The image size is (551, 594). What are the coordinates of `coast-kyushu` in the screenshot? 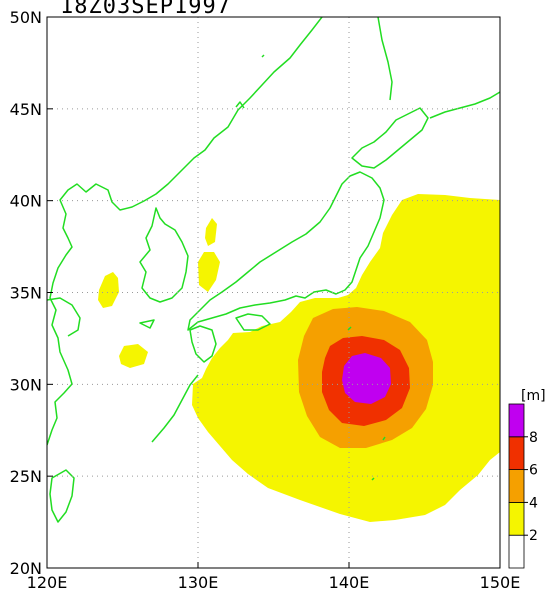 It's located at (203, 344).